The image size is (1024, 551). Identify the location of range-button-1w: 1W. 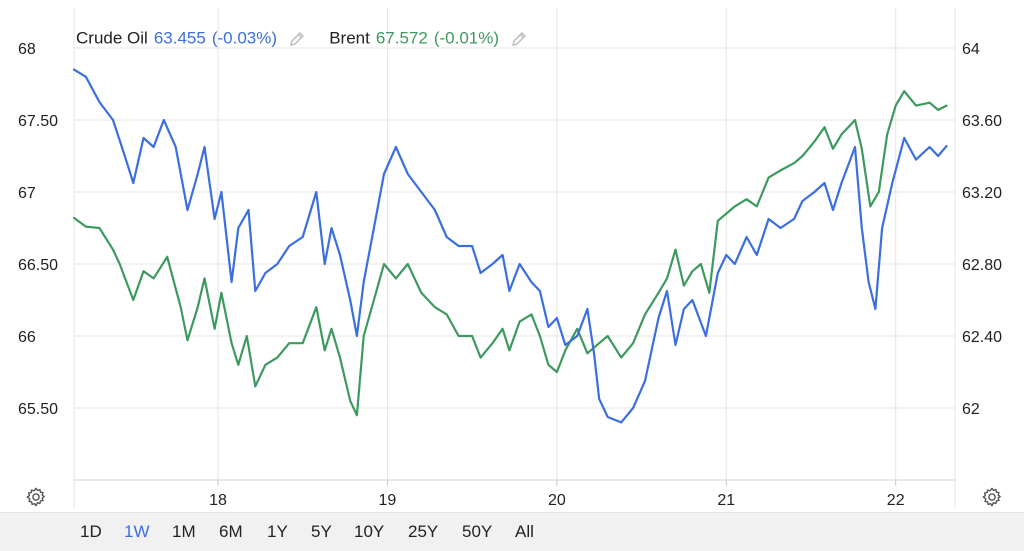
(137, 531).